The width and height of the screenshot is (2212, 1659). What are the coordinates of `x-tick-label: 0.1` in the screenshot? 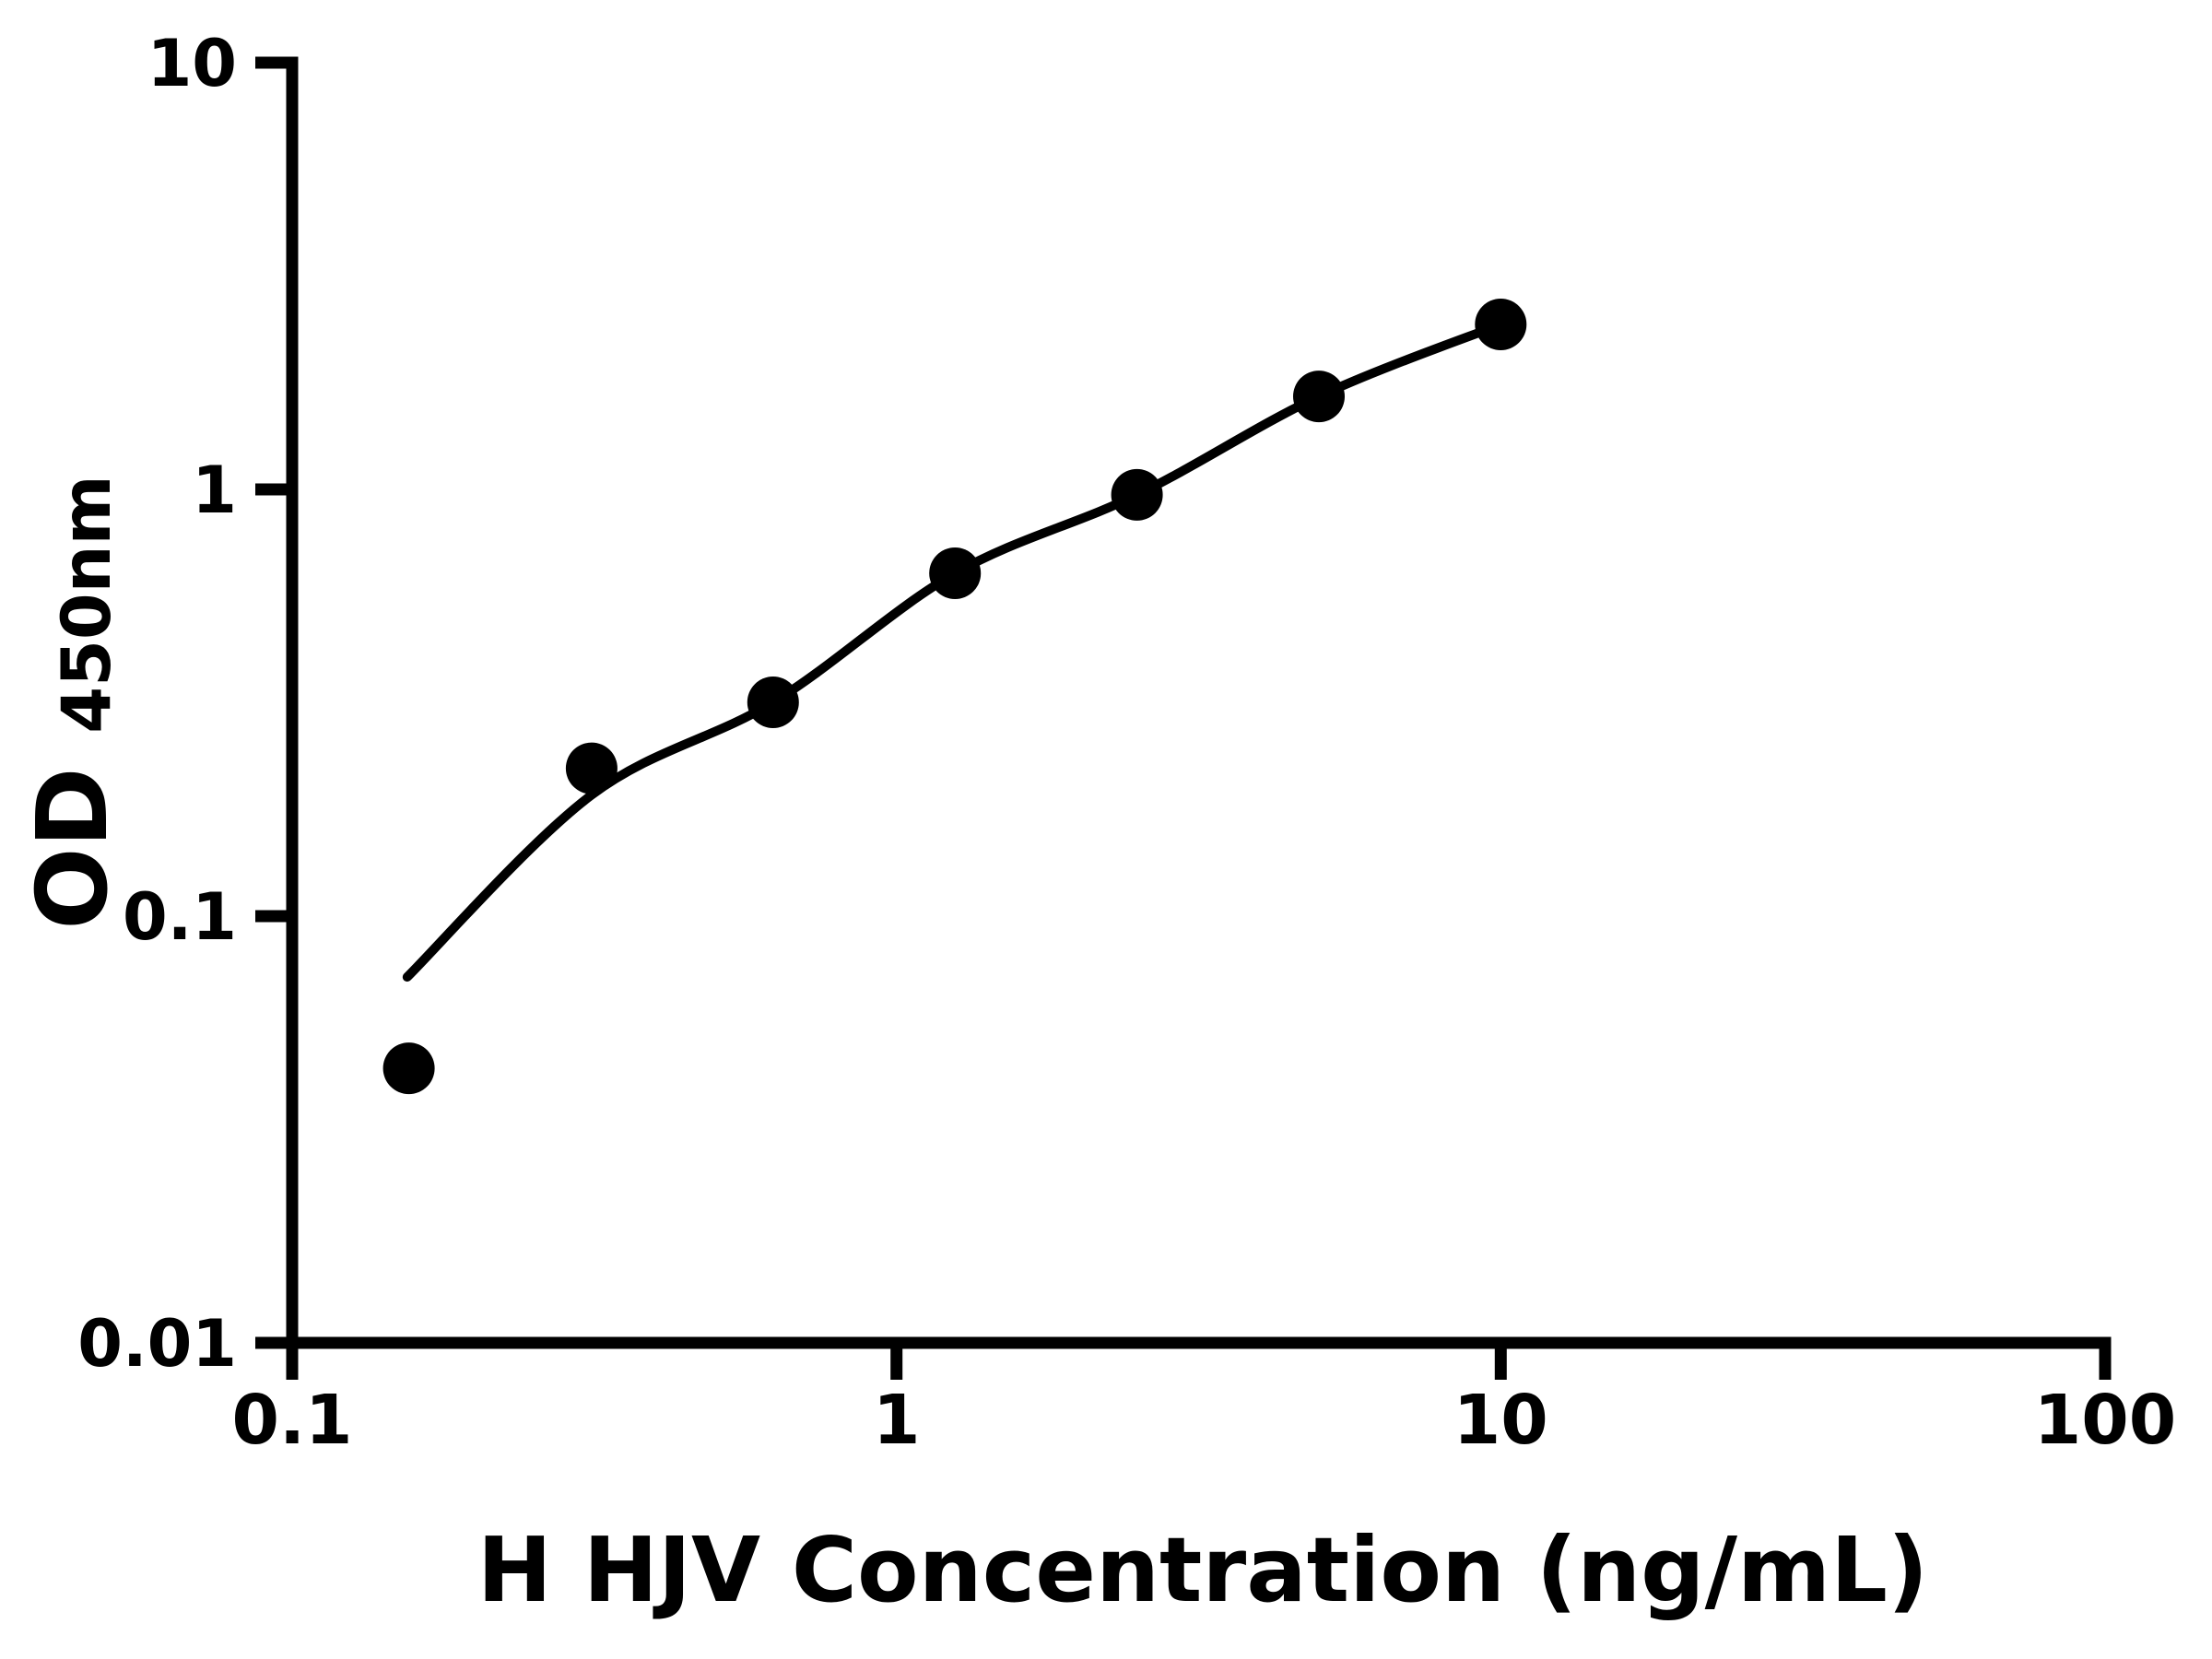 It's located at (291, 1420).